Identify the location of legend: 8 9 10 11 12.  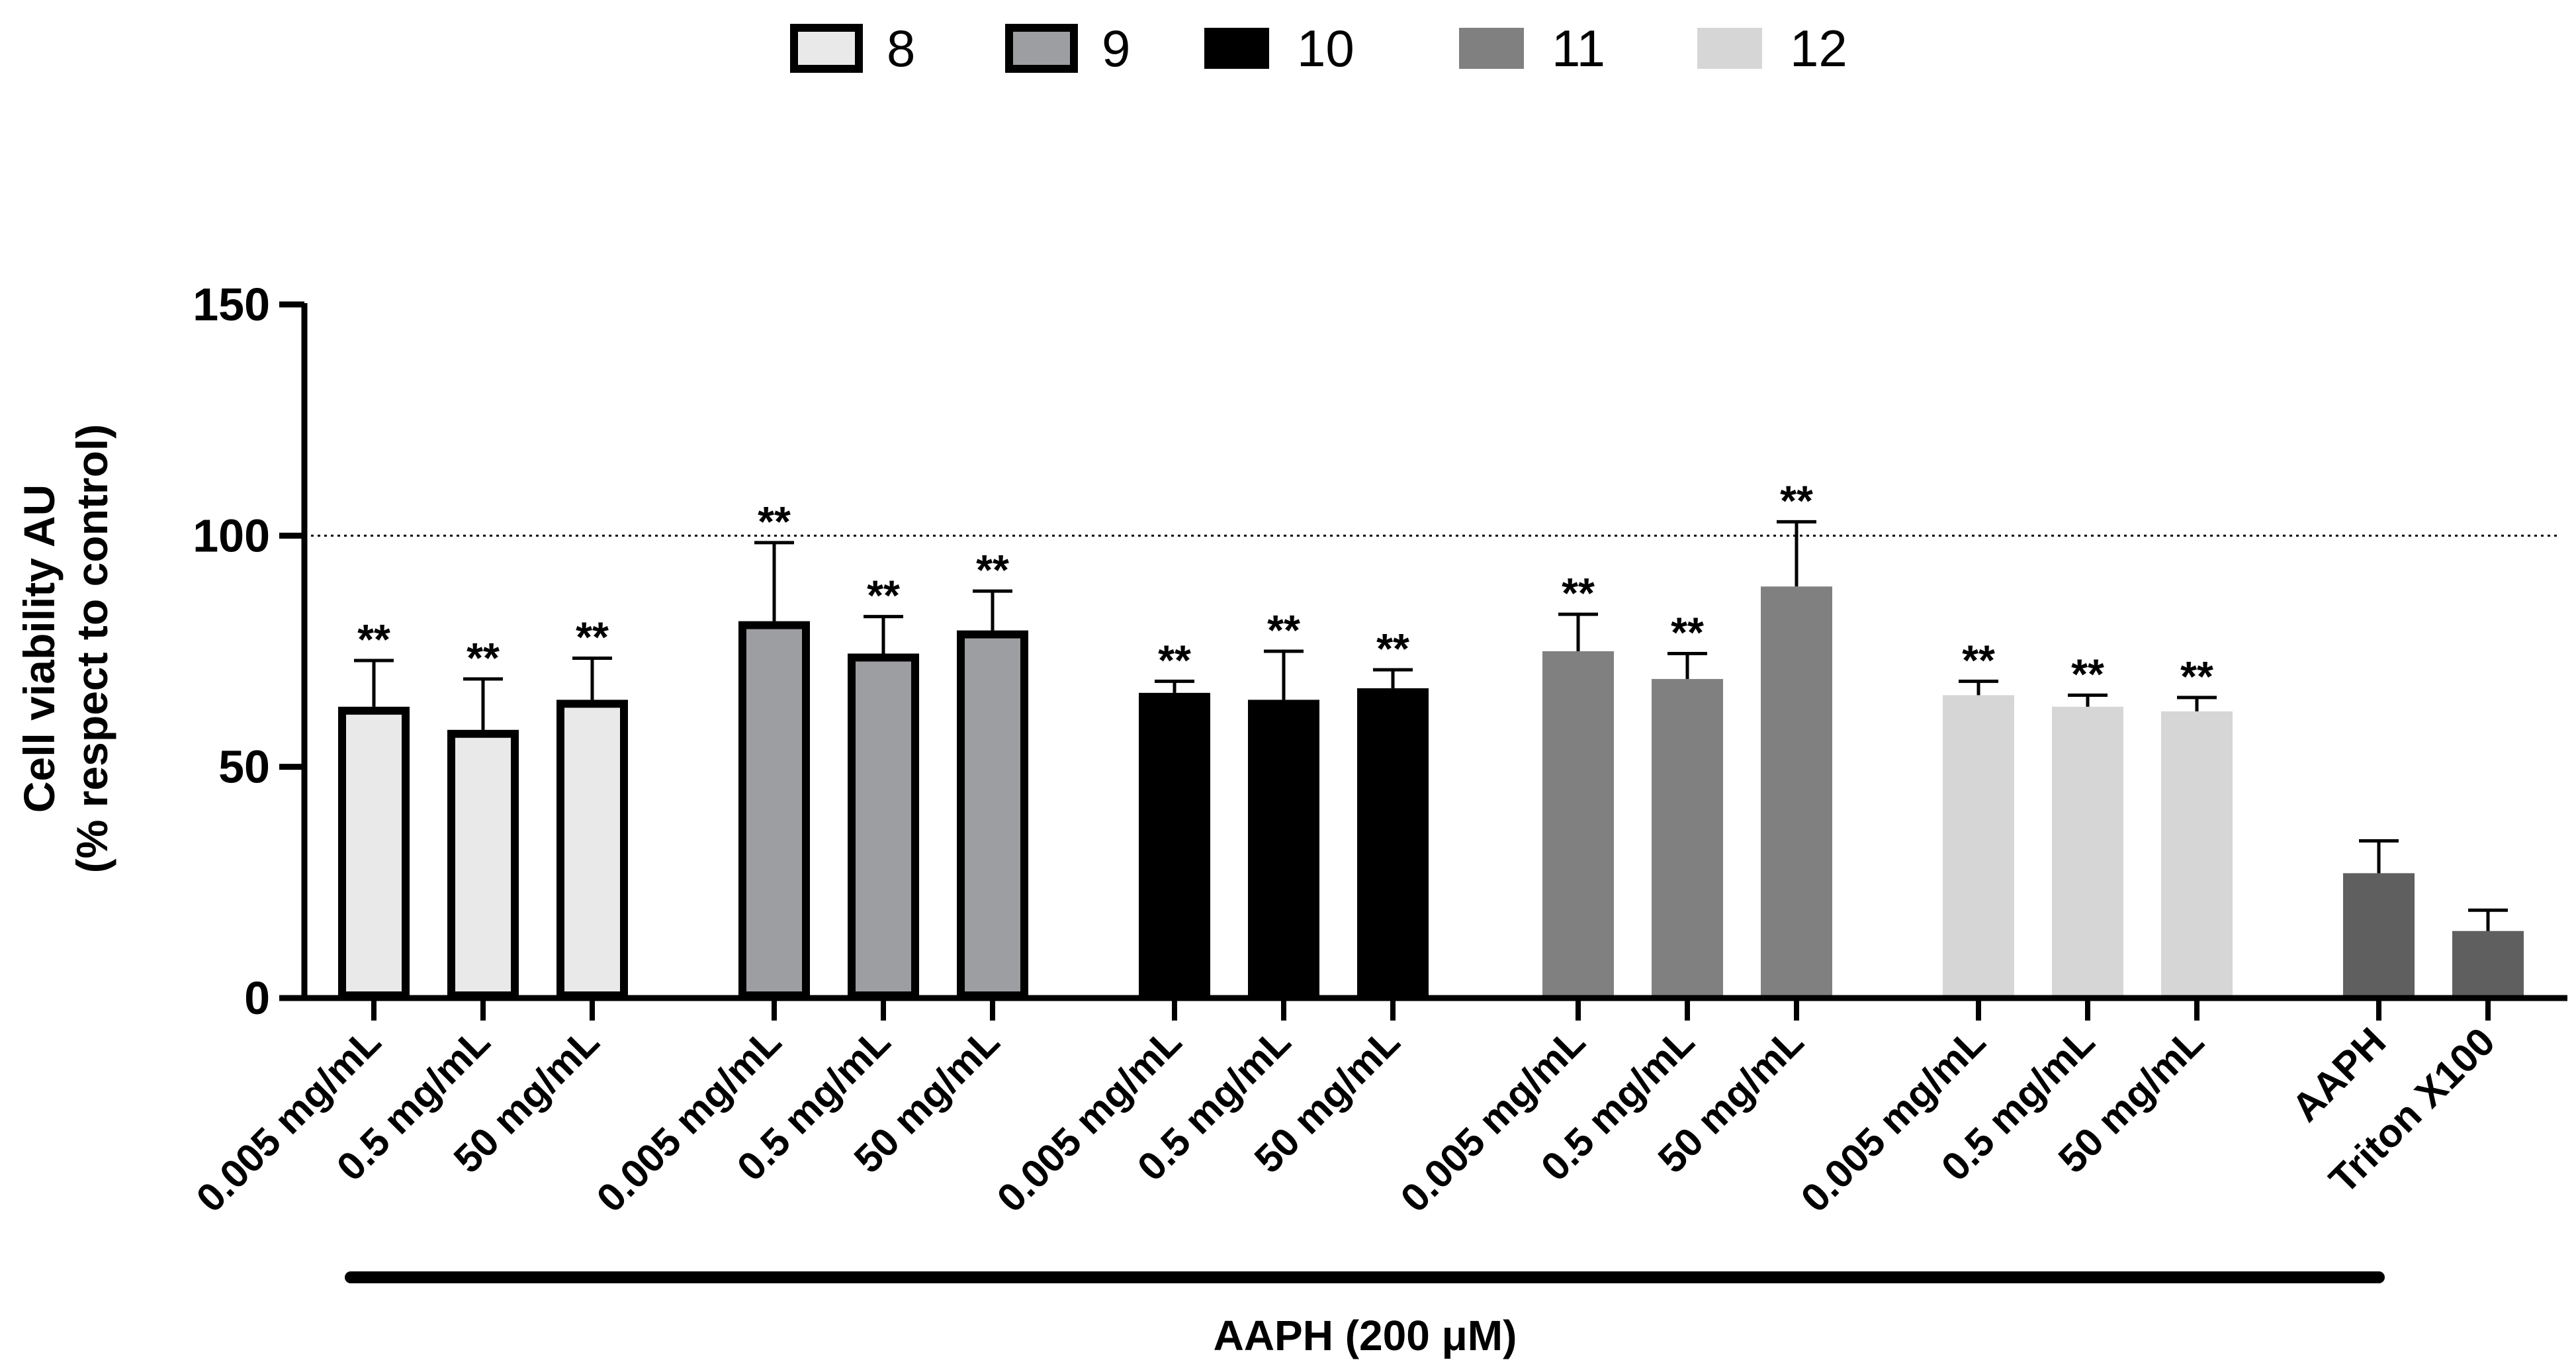
(1318, 48).